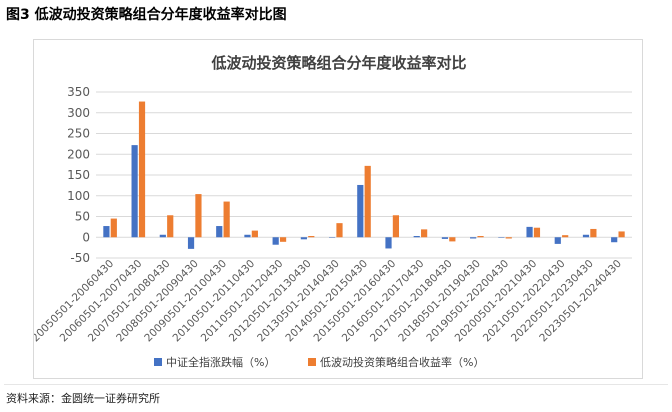 The height and width of the screenshot is (412, 672). I want to click on y-tick-label: 0, so click(86, 237).